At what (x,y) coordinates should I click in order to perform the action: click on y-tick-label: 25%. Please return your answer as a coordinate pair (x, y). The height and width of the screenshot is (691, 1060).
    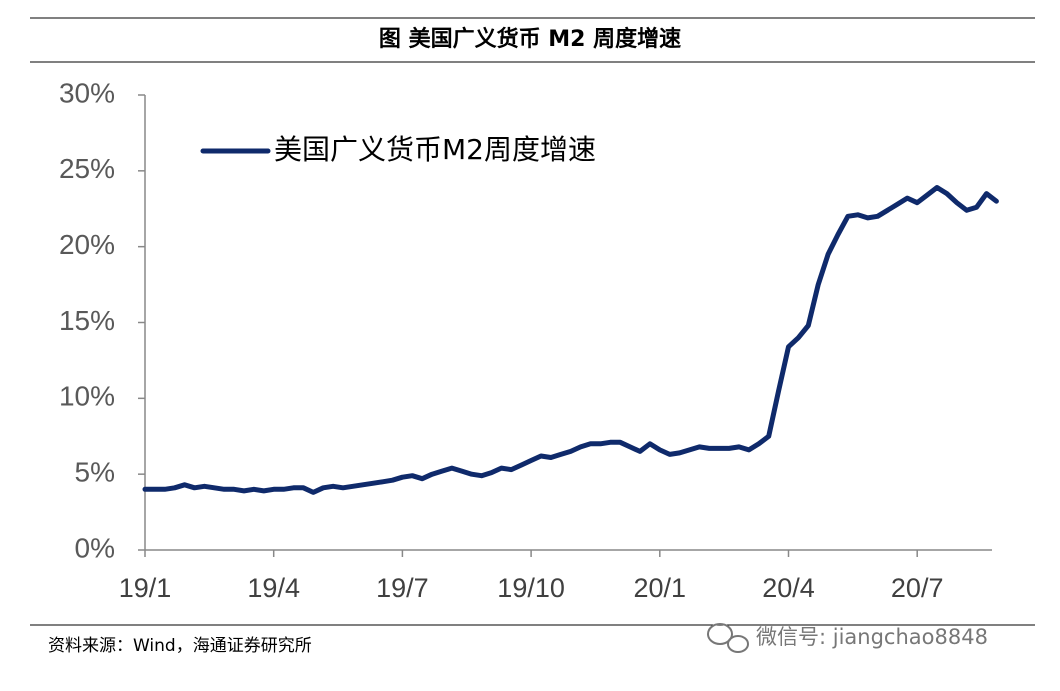
    Looking at the image, I should click on (87, 168).